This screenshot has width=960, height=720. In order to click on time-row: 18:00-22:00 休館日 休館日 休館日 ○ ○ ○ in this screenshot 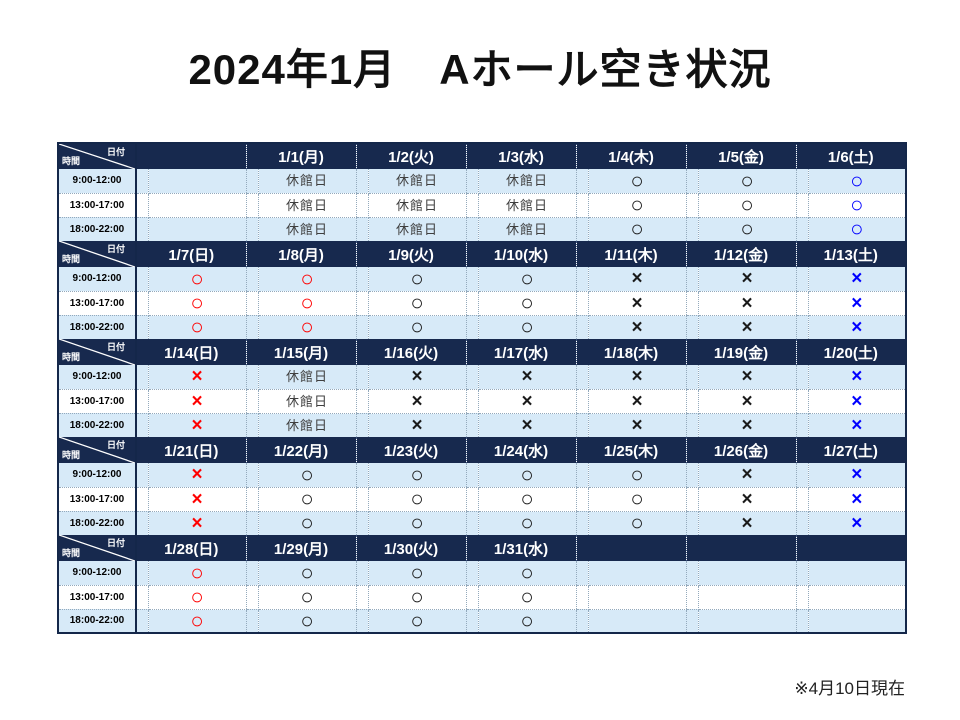, I will do `click(482, 229)`.